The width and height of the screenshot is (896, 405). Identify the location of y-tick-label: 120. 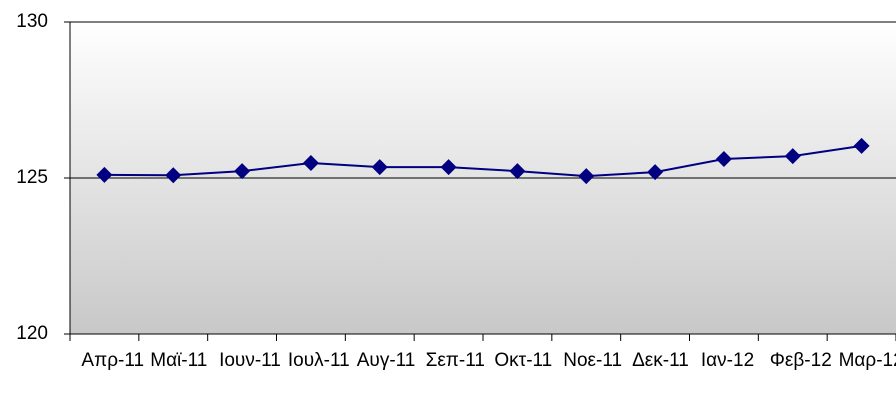
(32, 333).